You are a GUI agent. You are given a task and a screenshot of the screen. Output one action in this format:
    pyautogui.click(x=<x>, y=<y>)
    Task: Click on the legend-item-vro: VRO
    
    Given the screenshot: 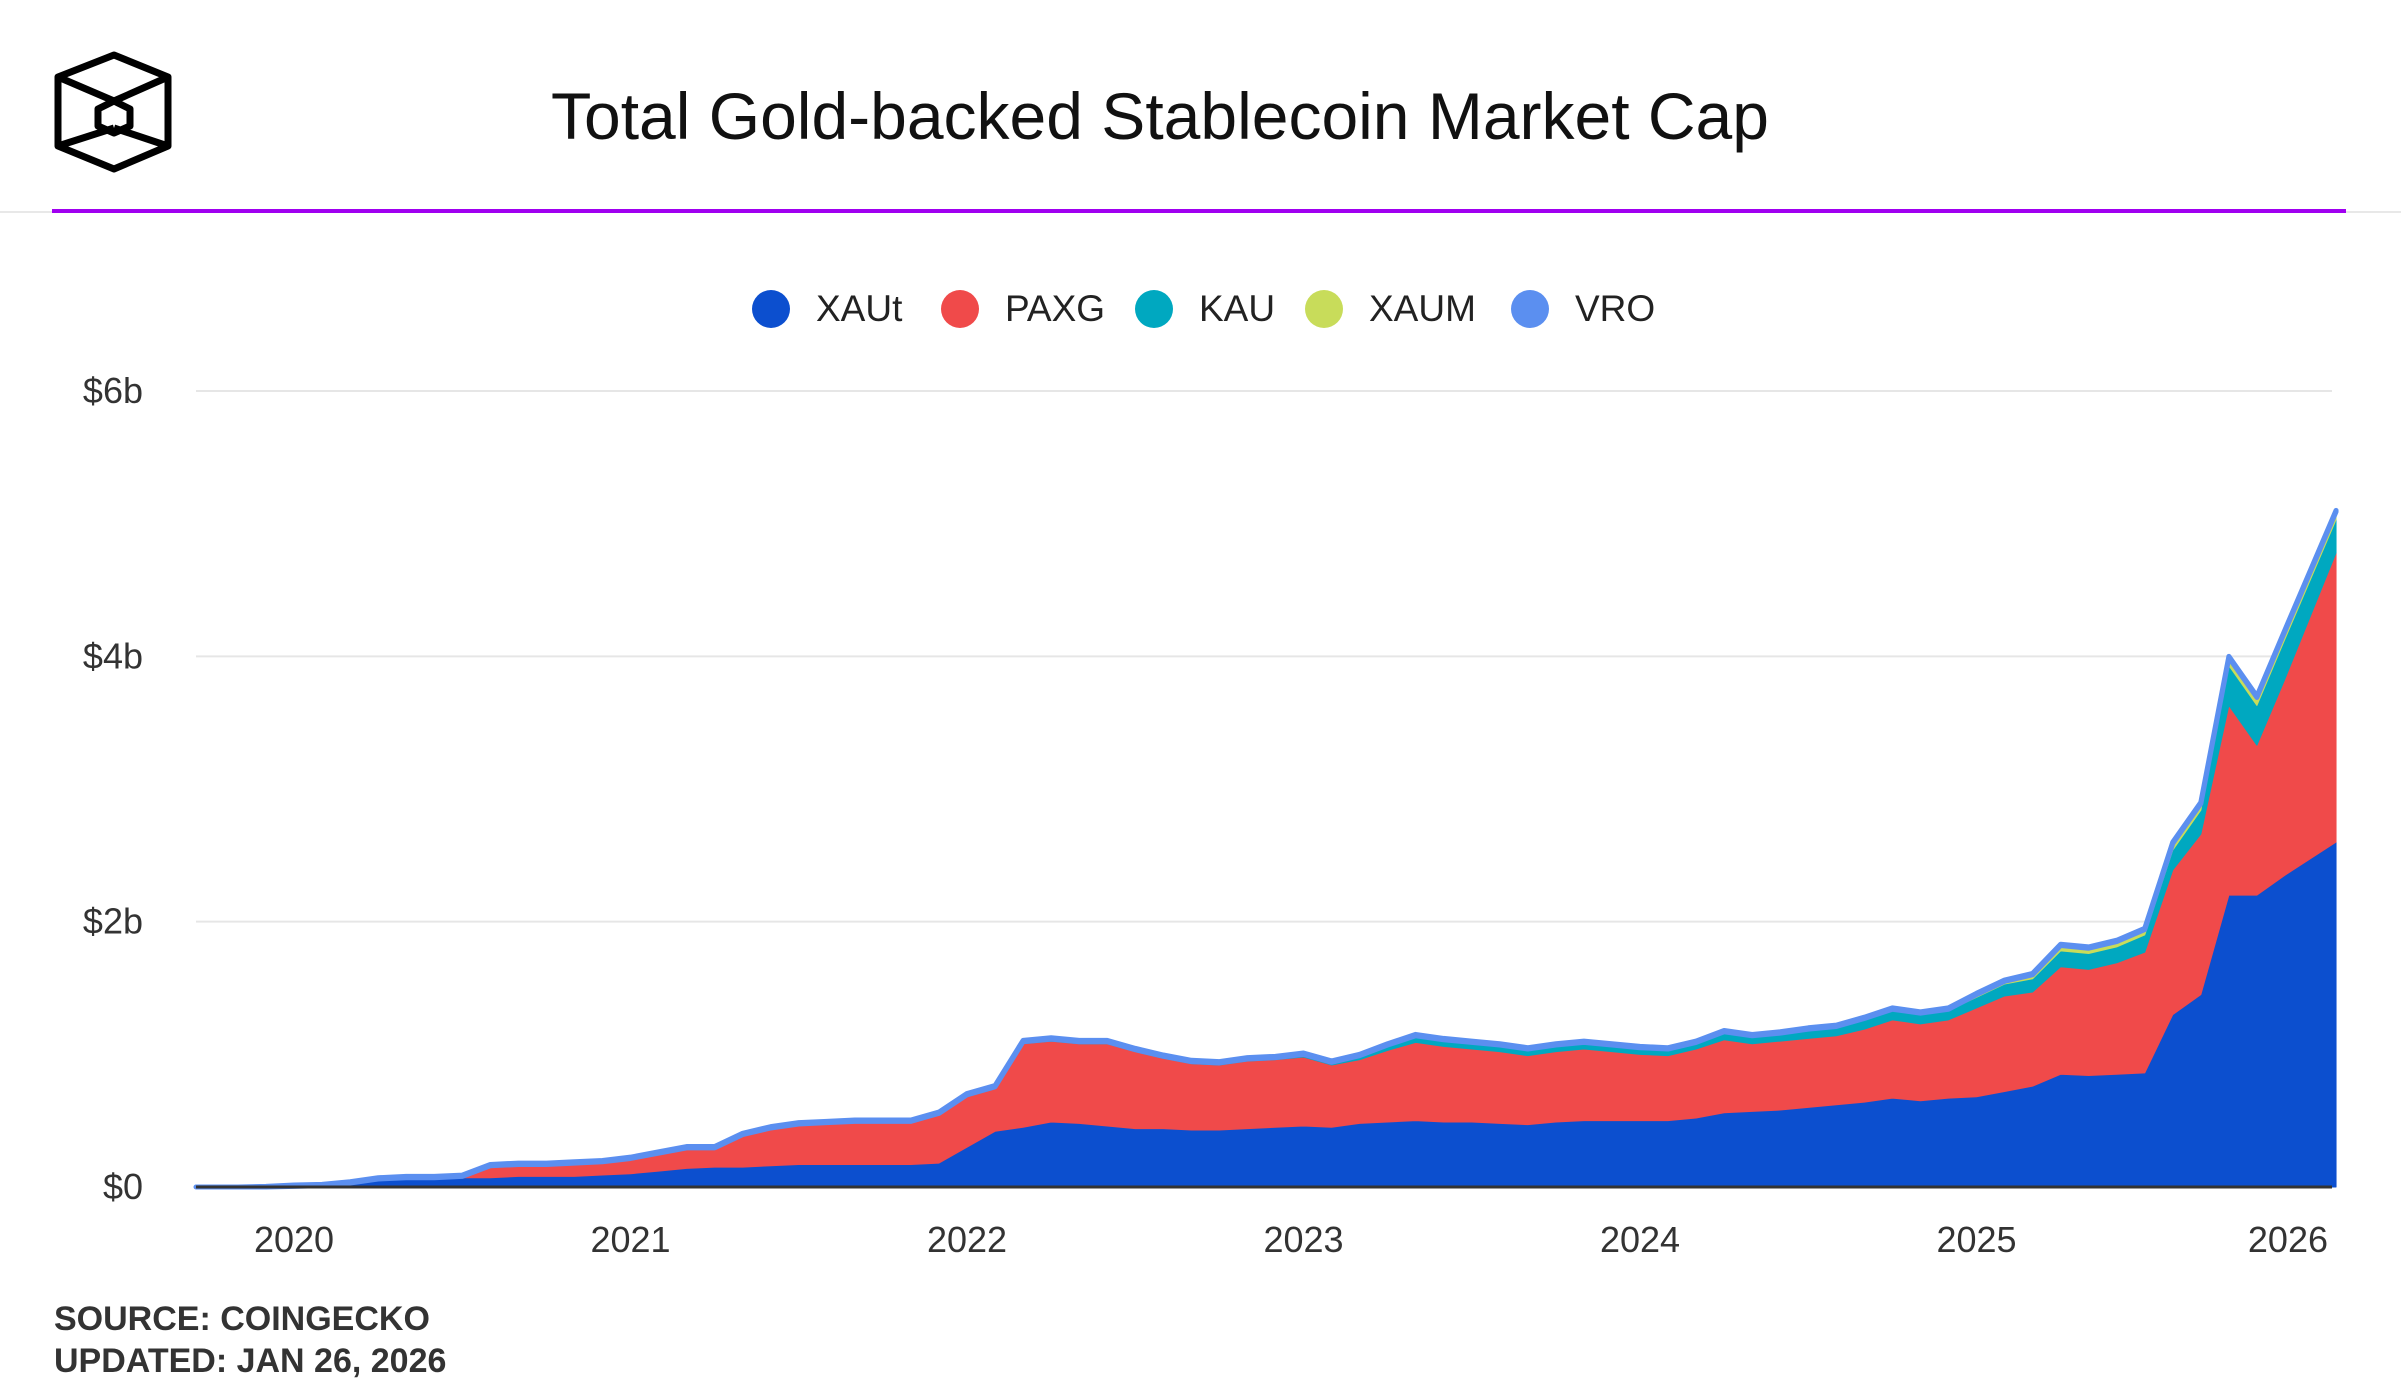 What is the action you would take?
    pyautogui.click(x=1583, y=309)
    